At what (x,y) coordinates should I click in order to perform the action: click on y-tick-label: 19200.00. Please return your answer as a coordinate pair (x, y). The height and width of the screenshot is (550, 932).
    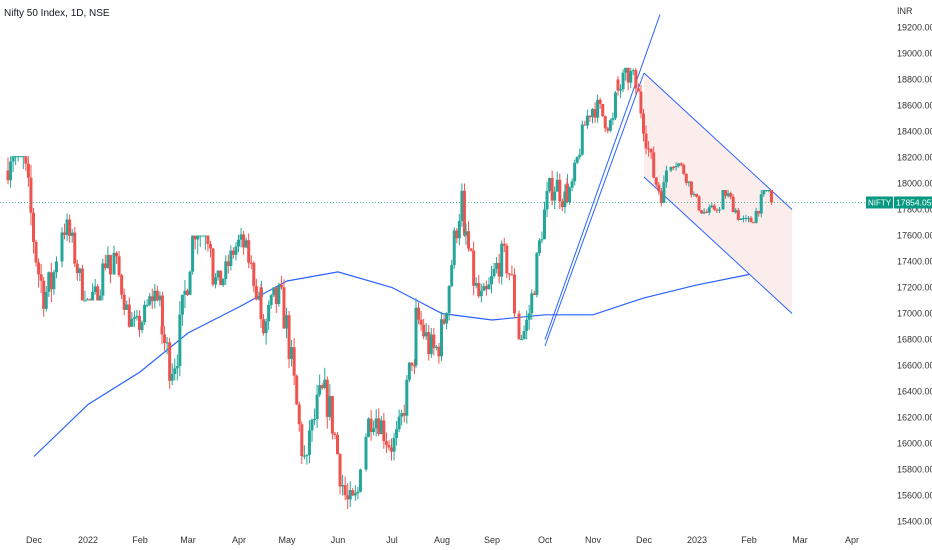
    Looking at the image, I should click on (914, 28).